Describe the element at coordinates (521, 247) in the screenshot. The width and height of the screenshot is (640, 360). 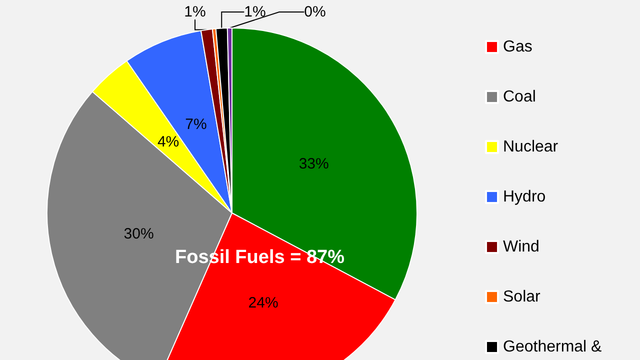
I see `legend-label: Wind` at that location.